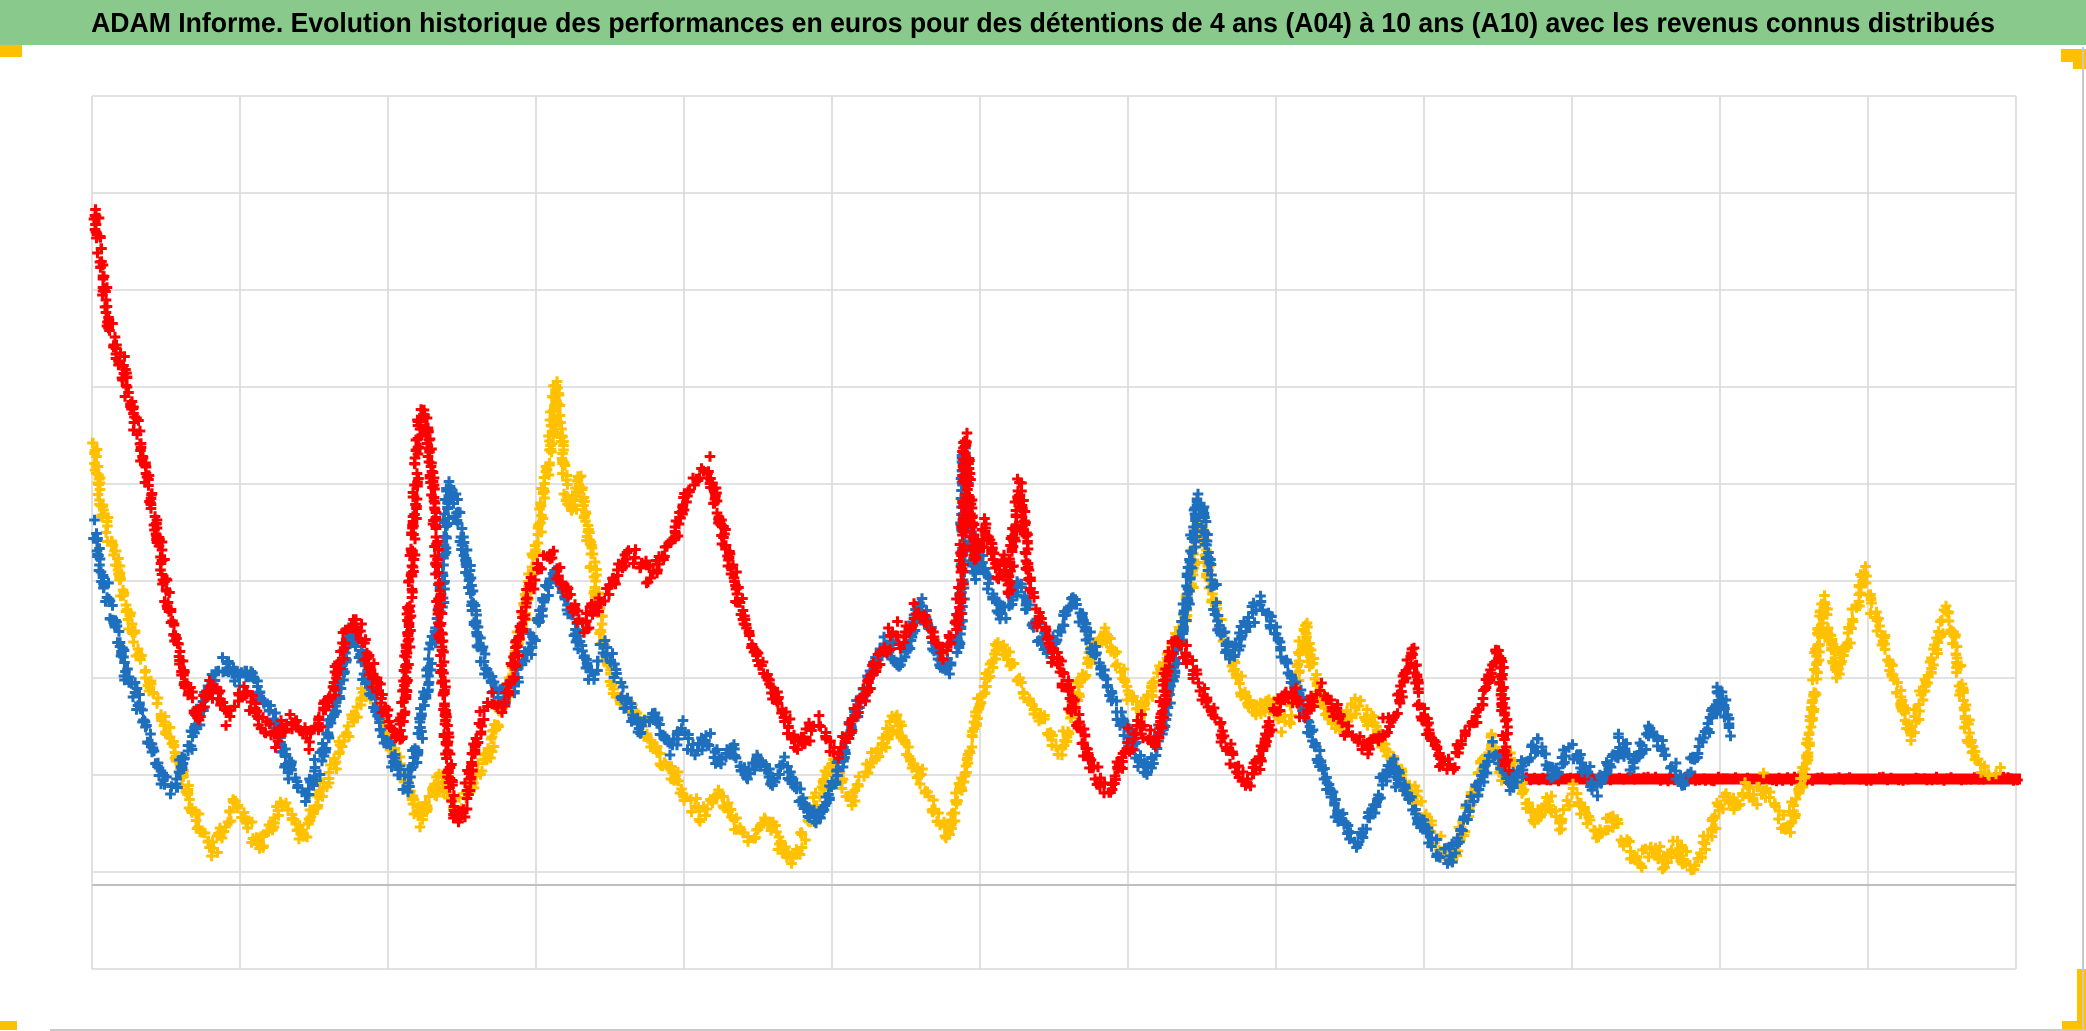  What do you see at coordinates (8, 1025) in the screenshot?
I see `bottom-left-tab-accent` at bounding box center [8, 1025].